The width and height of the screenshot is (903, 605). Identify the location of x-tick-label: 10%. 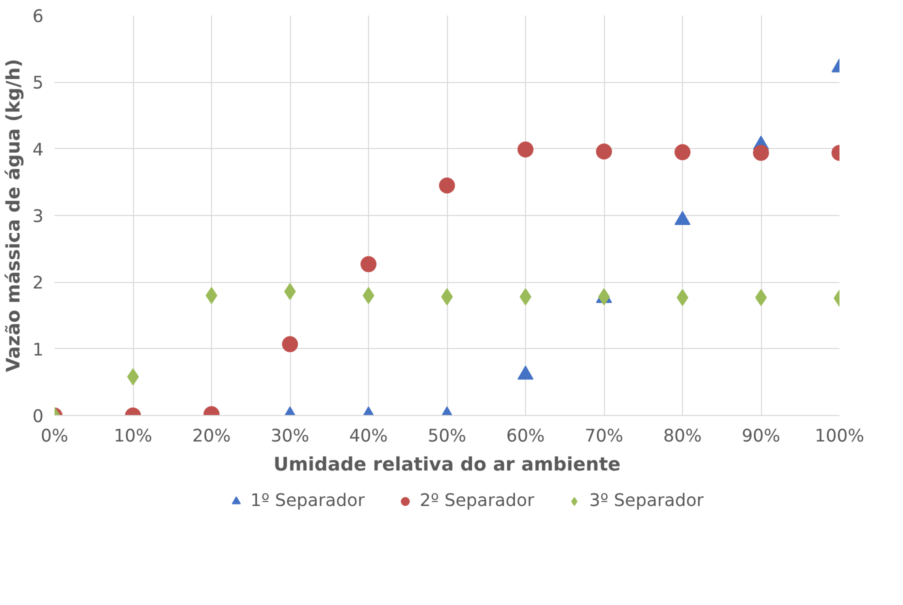
(133, 436).